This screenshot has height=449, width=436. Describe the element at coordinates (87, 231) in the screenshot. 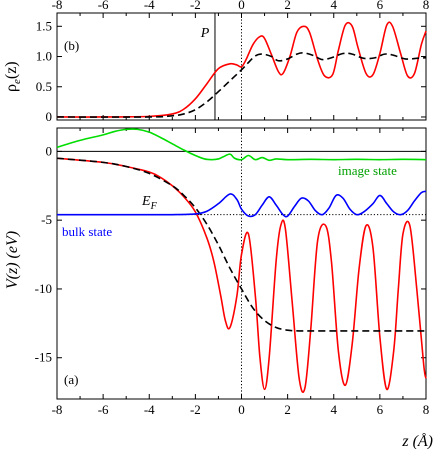

I see `bulk-state-label: bulk state` at that location.